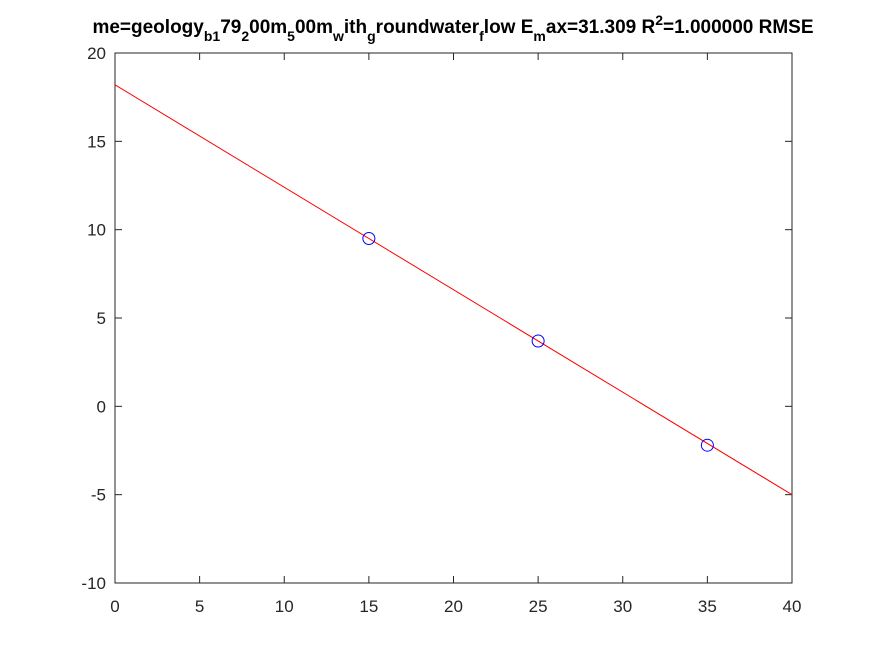 The width and height of the screenshot is (875, 656). What do you see at coordinates (114, 606) in the screenshot?
I see `x-tick-label: 0` at bounding box center [114, 606].